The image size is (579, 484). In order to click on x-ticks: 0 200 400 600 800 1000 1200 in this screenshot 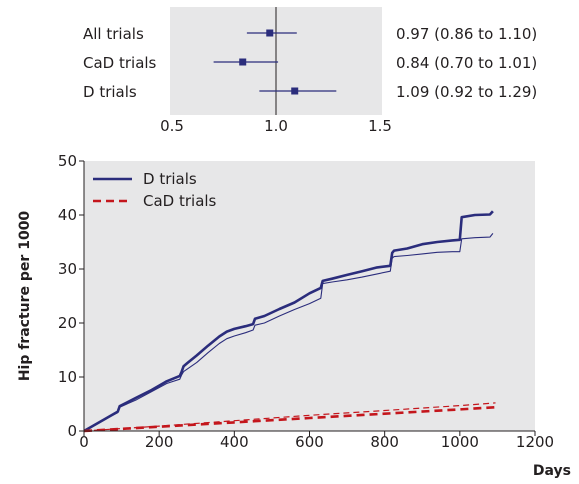, I will do `click(316, 441)`.